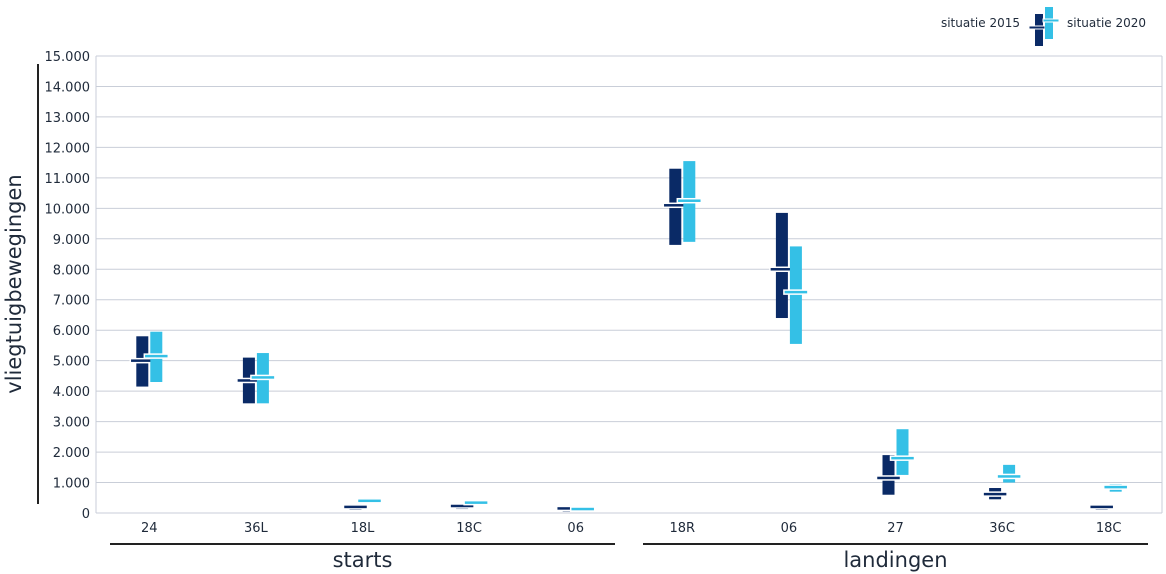  What do you see at coordinates (68, 148) in the screenshot?
I see `y-tick-label: 12.000` at bounding box center [68, 148].